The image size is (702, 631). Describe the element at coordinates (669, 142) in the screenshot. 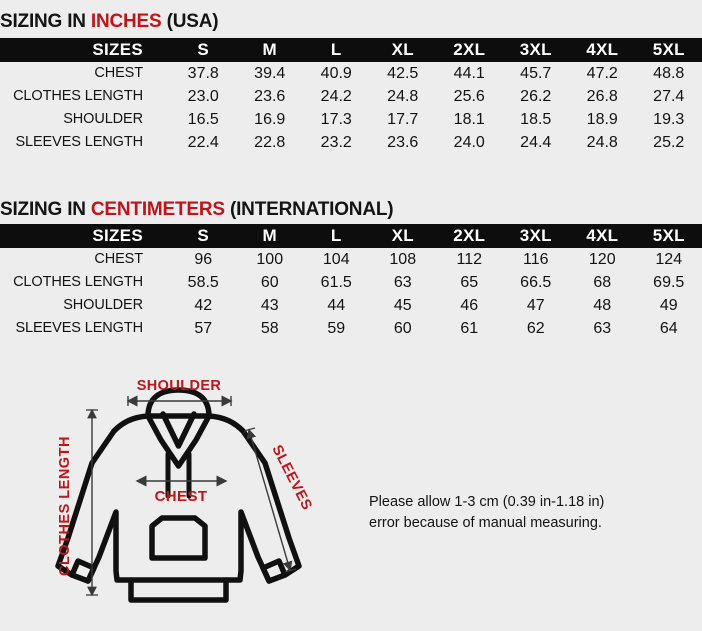

I see `cell: 25.2` at that location.